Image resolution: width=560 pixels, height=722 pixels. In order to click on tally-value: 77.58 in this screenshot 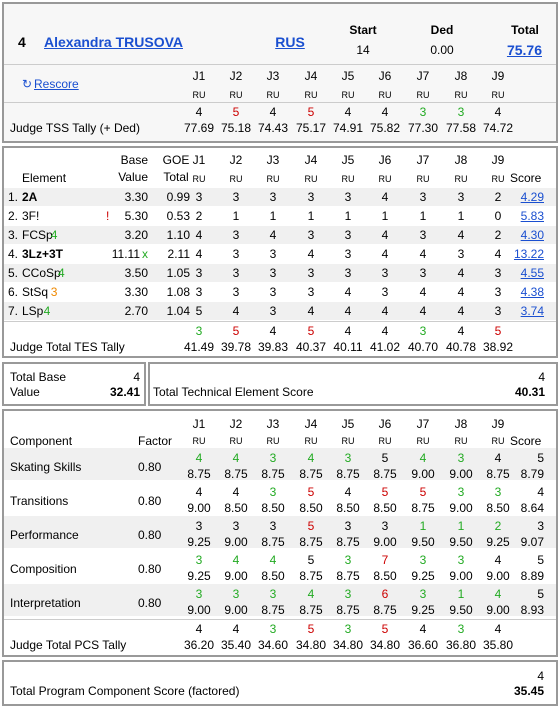, I will do `click(461, 128)`.